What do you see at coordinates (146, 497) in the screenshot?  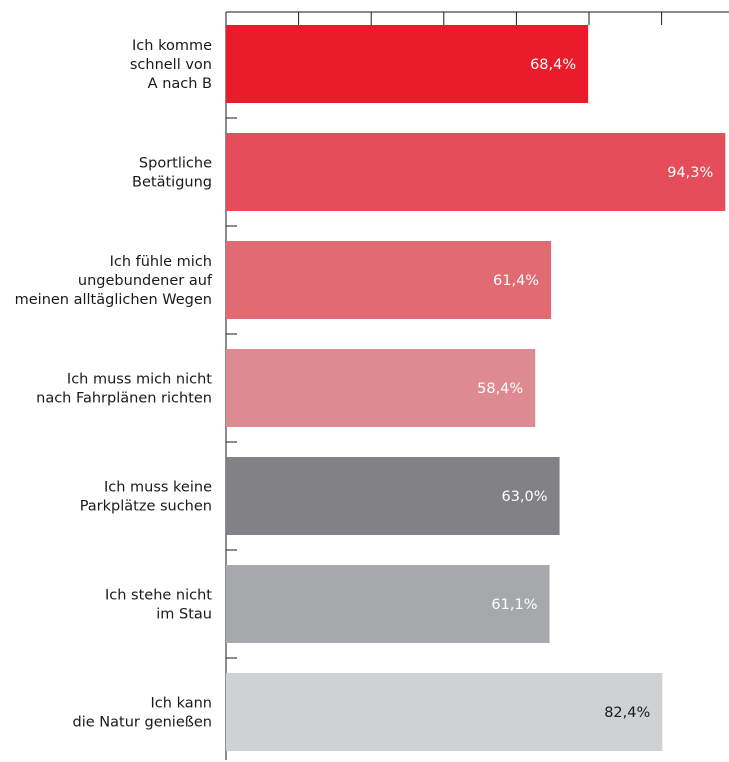 I see `category-label: Ich muss keine Parkplätze suchen` at bounding box center [146, 497].